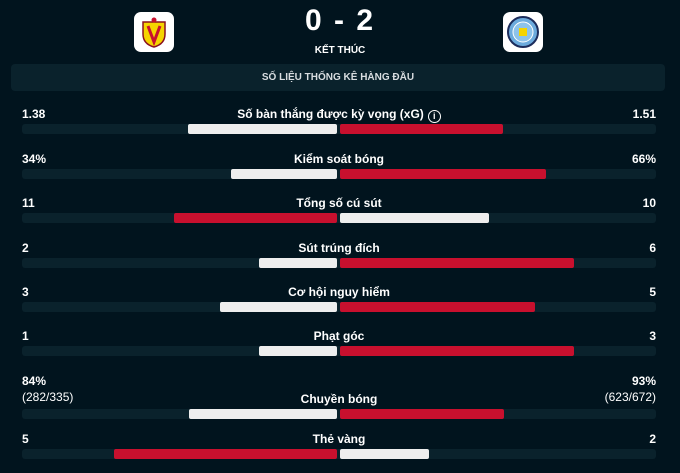 This screenshot has width=680, height=473. What do you see at coordinates (652, 439) in the screenshot?
I see `away-value: 2` at bounding box center [652, 439].